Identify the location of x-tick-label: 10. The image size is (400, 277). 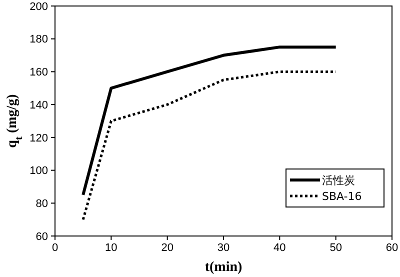
(111, 248).